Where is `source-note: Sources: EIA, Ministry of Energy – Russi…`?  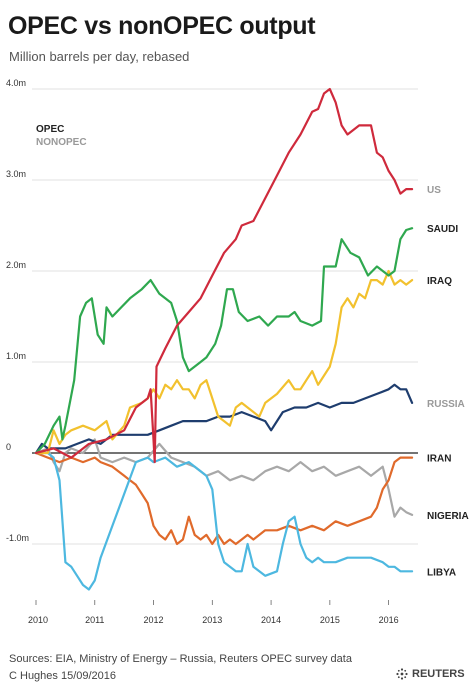
source-note: Sources: EIA, Ministry of Energy – Russi… is located at coordinates (180, 659).